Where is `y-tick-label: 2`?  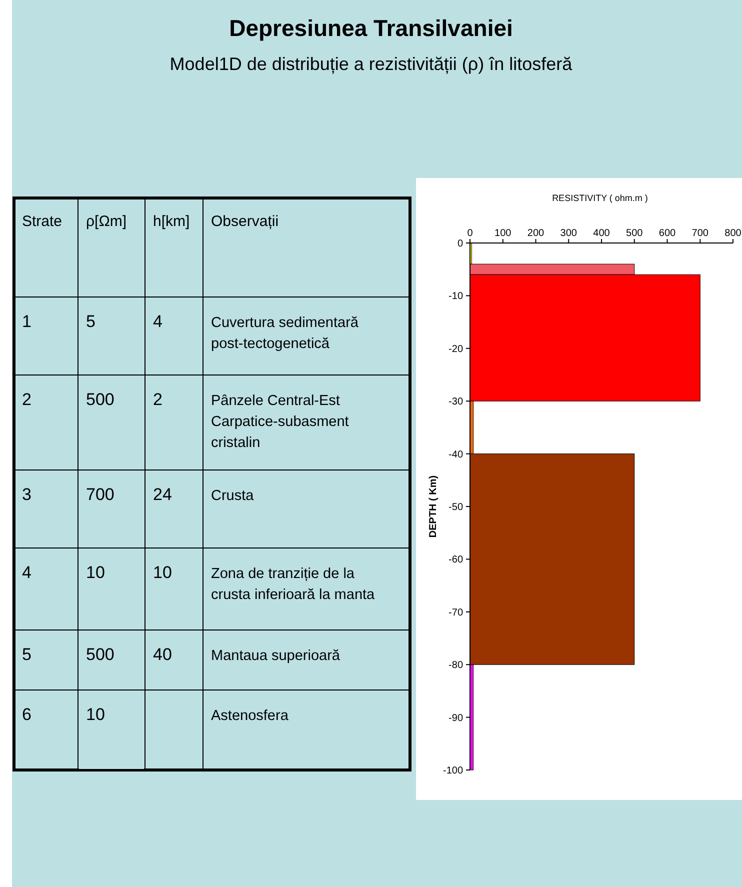
y-tick-label: 2 is located at coordinates (27, 399).